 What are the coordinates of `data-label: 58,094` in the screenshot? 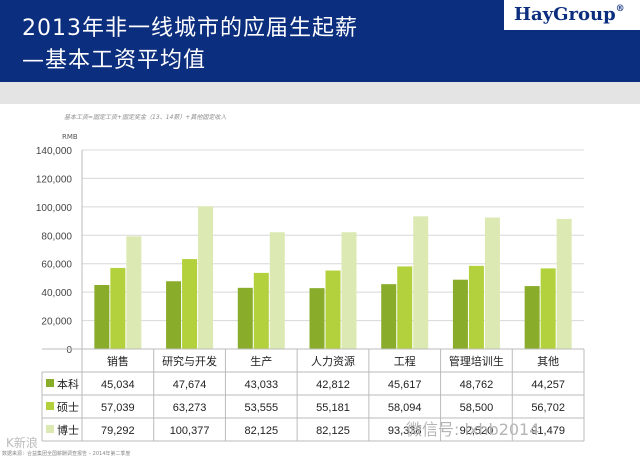 It's located at (405, 408).